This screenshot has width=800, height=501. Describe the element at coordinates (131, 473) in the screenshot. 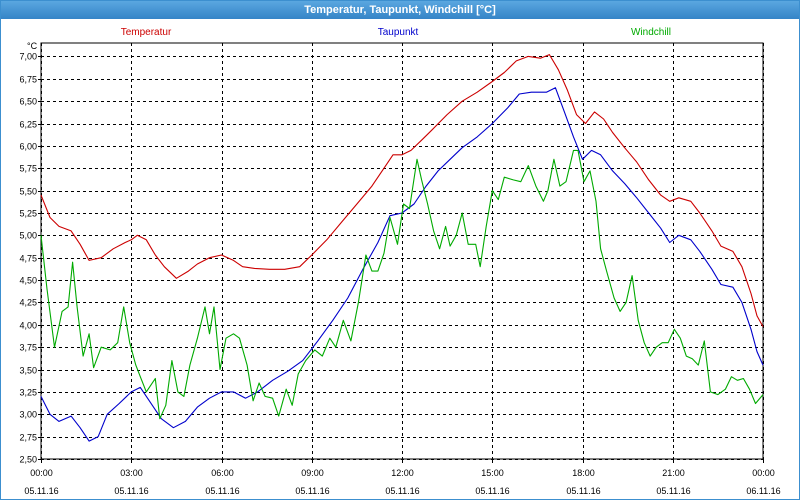

I see `x-tick-time: 03:00` at that location.